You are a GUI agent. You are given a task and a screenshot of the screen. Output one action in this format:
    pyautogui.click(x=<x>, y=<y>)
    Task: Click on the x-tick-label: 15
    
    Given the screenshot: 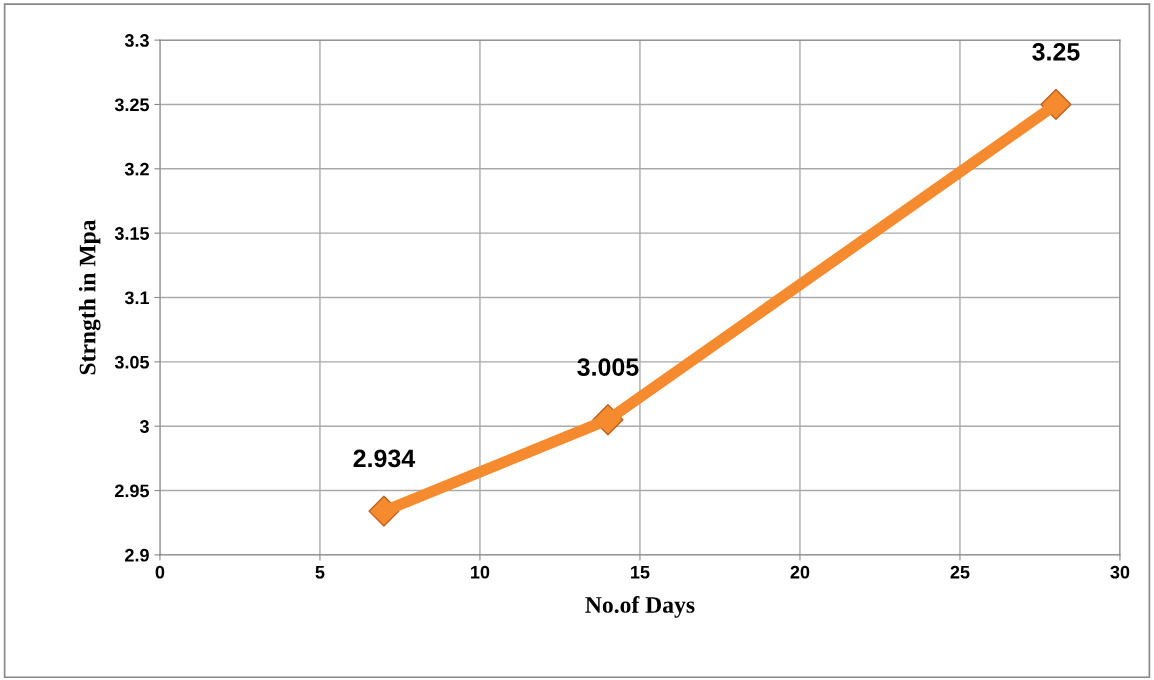 What is the action you would take?
    pyautogui.click(x=640, y=572)
    